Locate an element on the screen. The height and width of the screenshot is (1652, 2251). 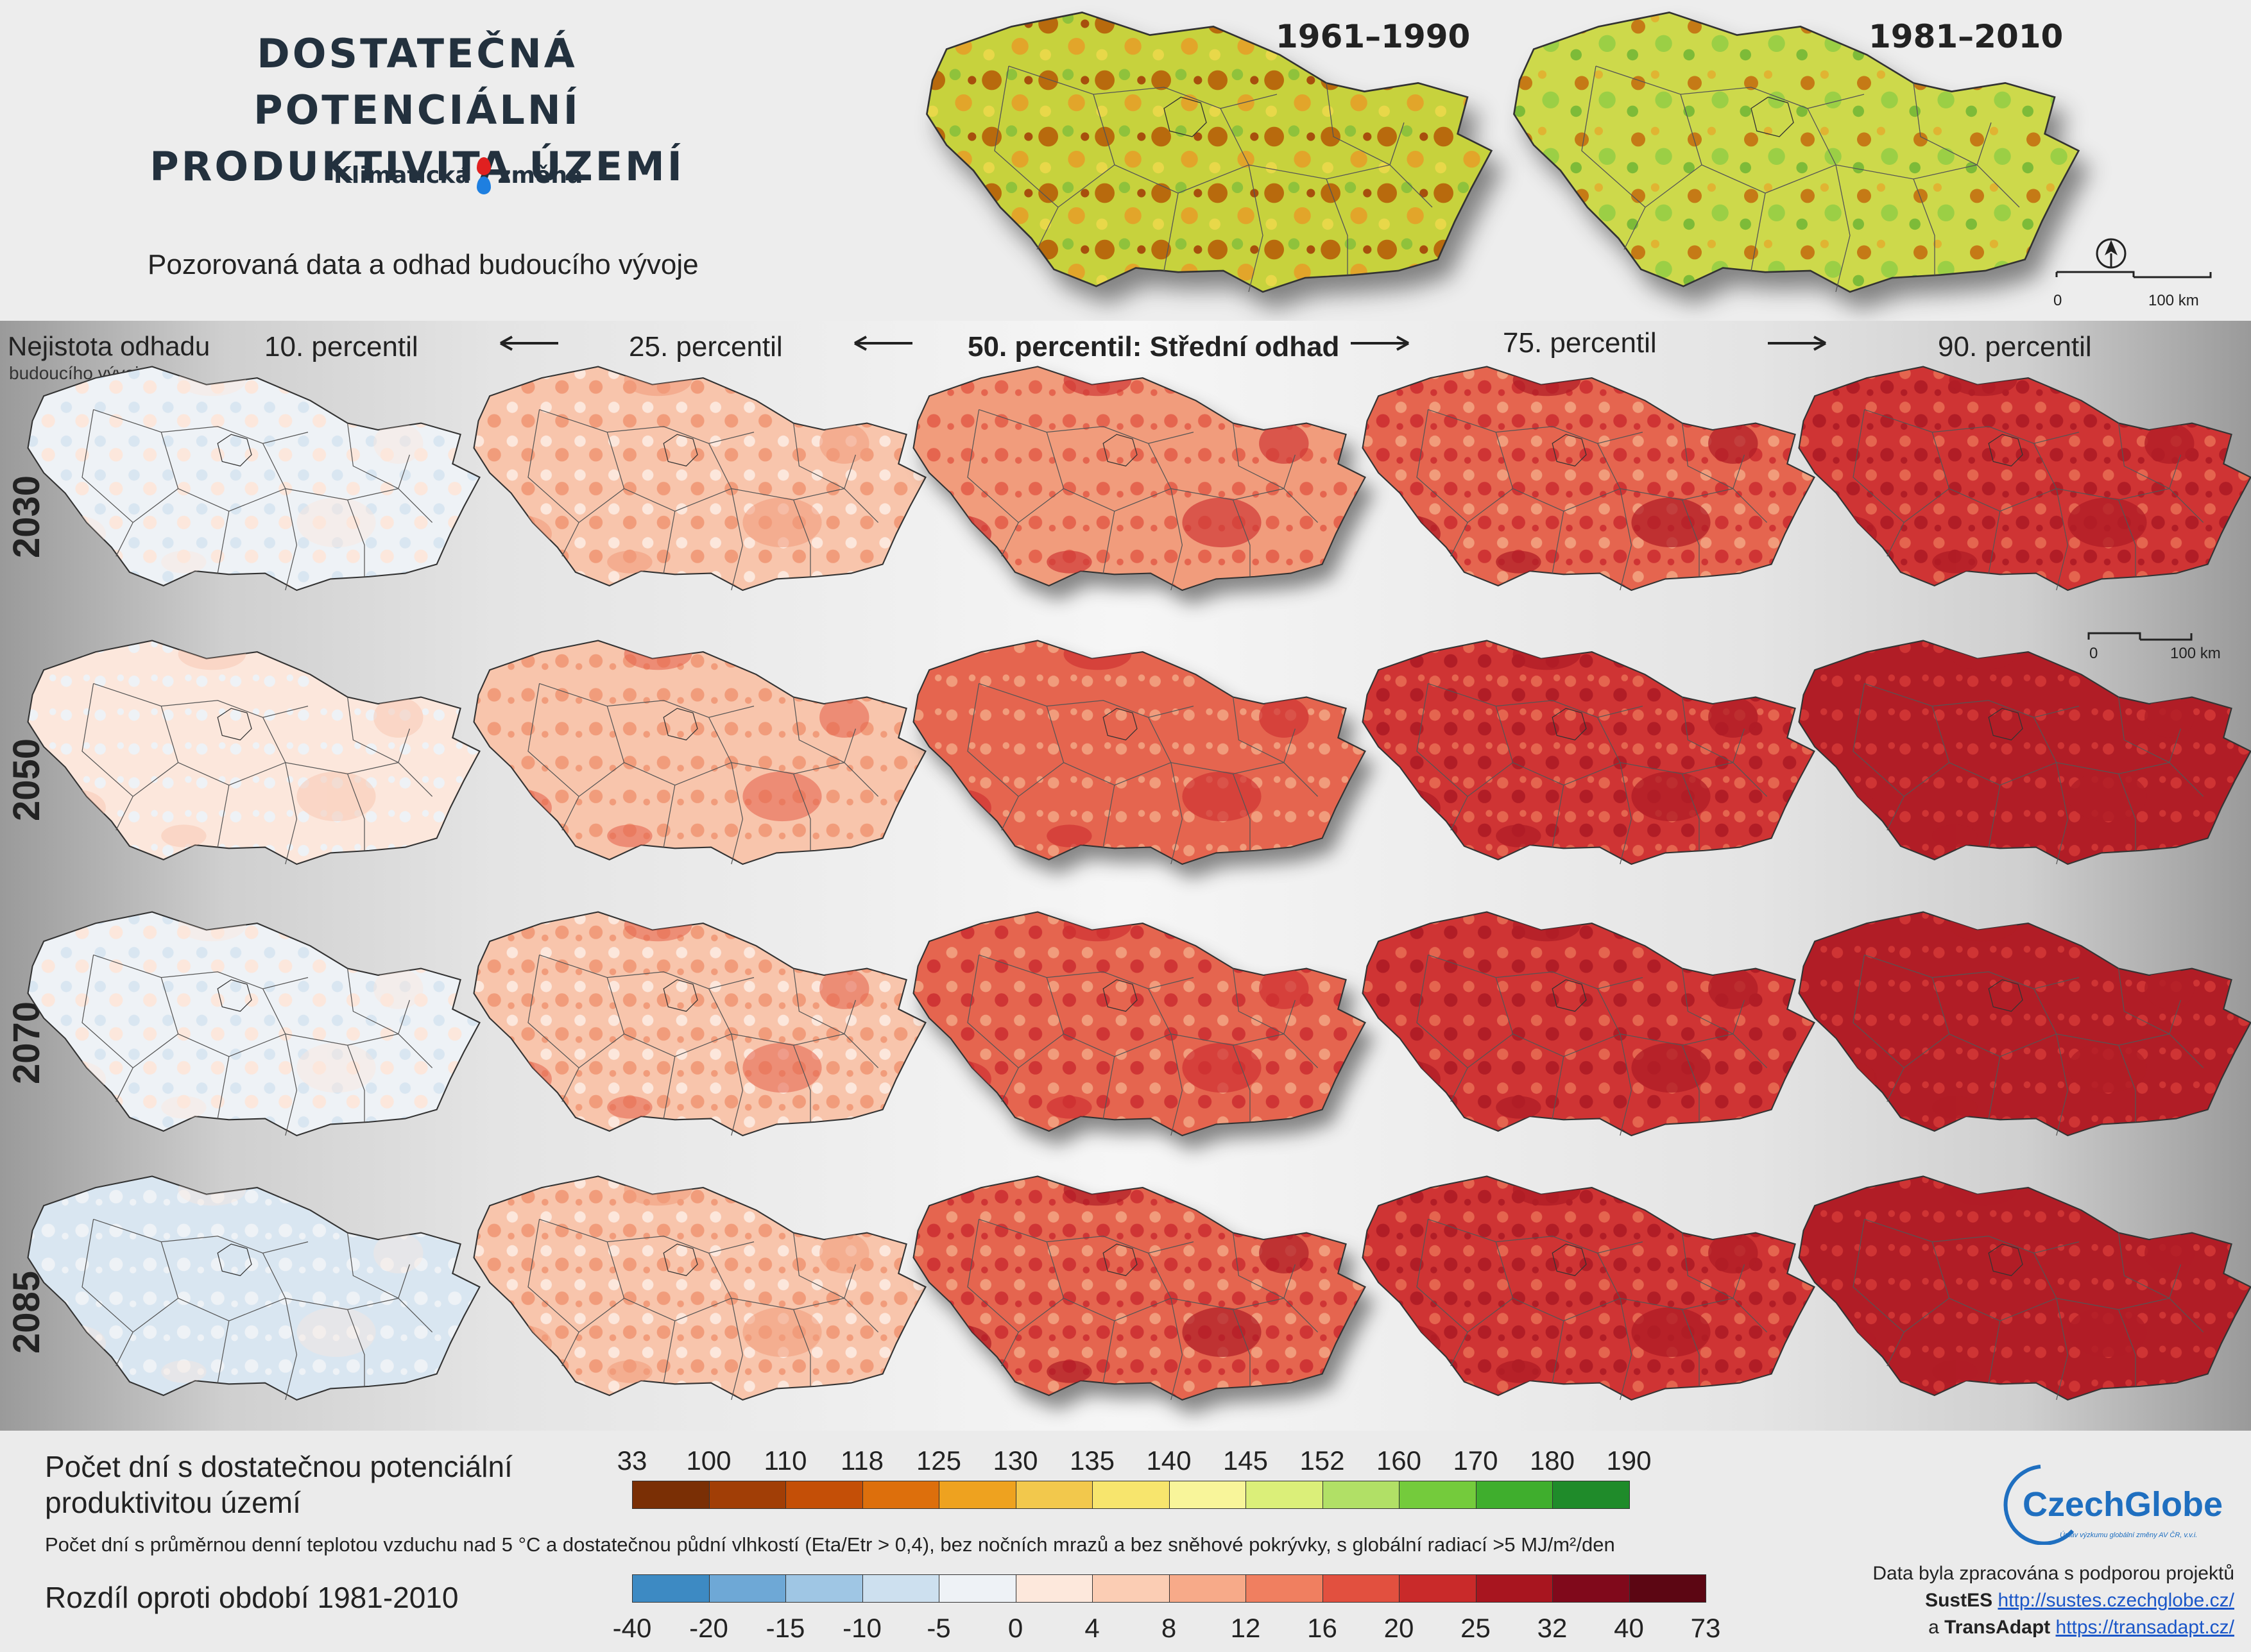
legend-absolute-tick: 100 is located at coordinates (709, 1460).